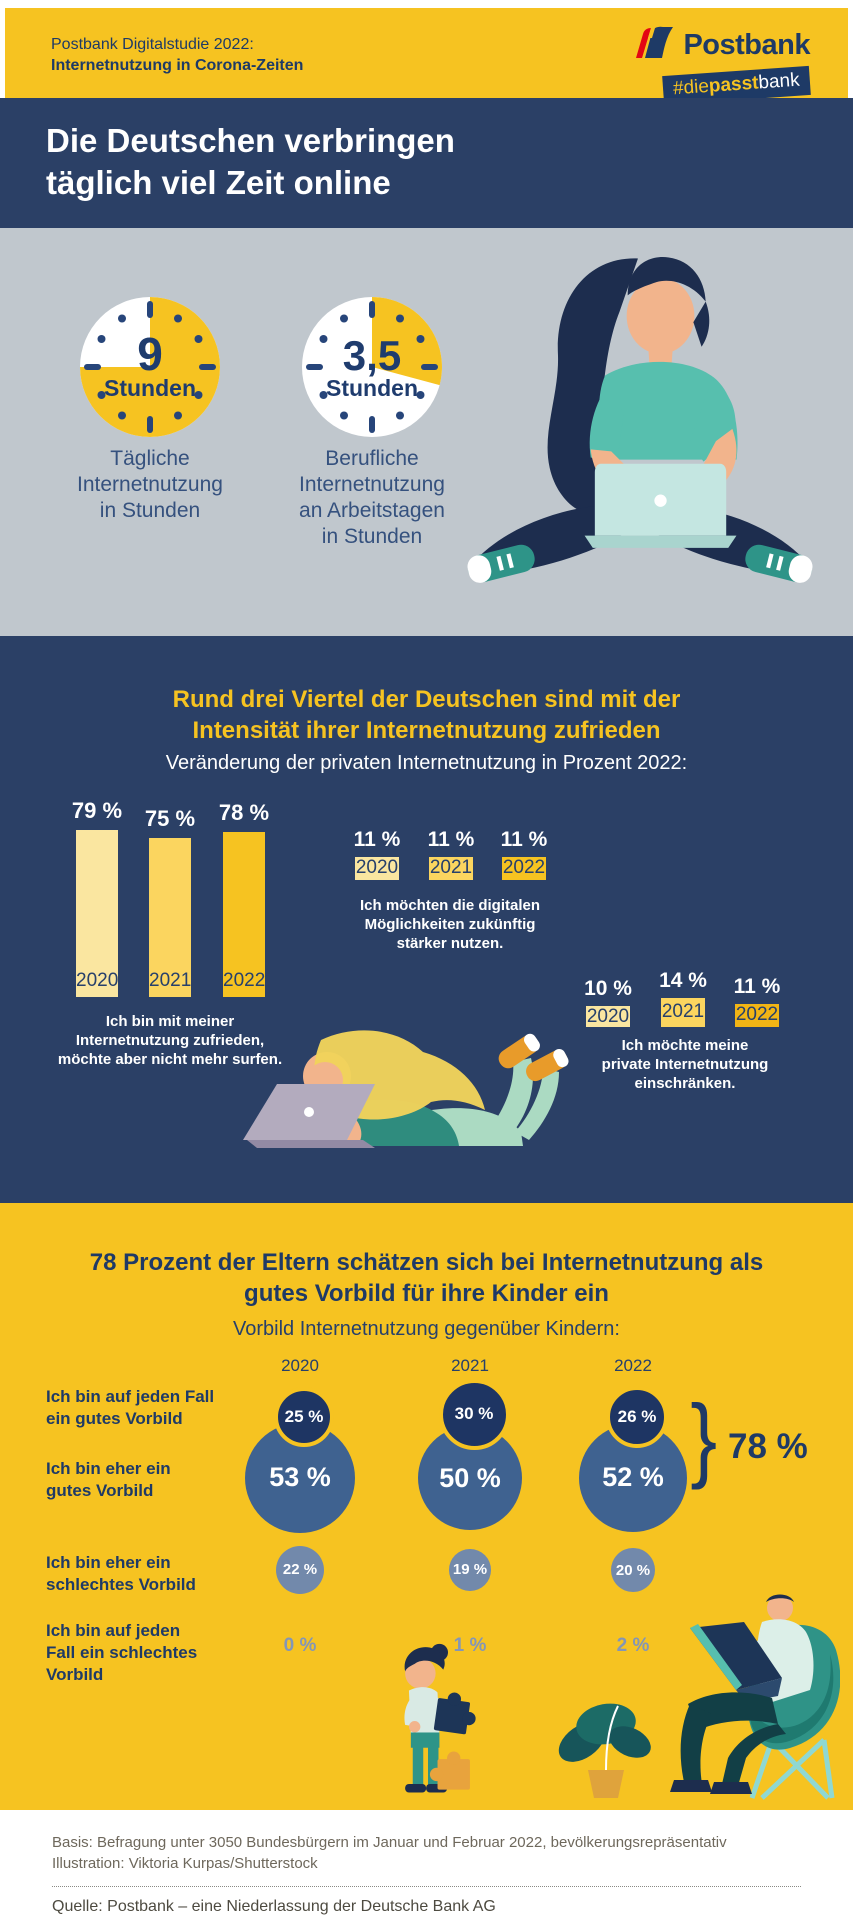 The image size is (853, 1920). What do you see at coordinates (130, 1407) in the screenshot?
I see `row-label-very-good: Ich bin auf jeden Fall ein gutes Vorbild` at bounding box center [130, 1407].